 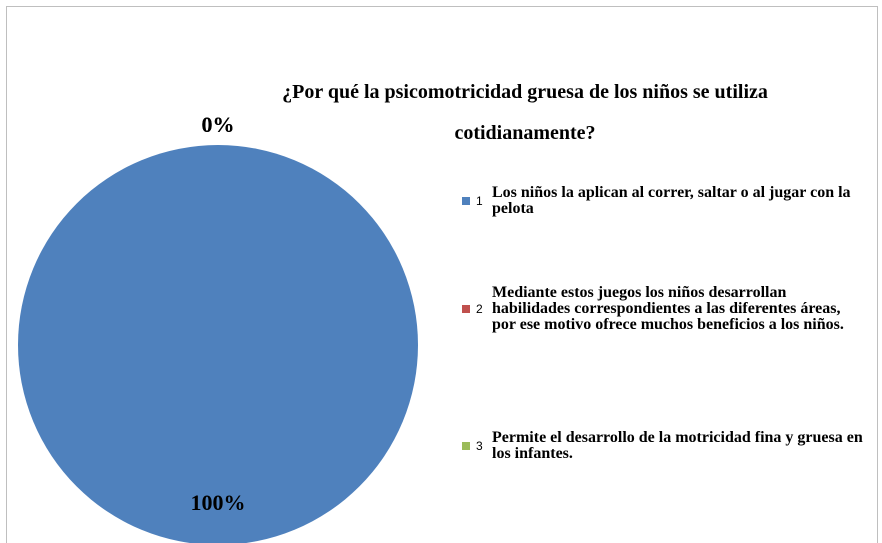 I want to click on legend-number: 1, so click(x=479, y=201).